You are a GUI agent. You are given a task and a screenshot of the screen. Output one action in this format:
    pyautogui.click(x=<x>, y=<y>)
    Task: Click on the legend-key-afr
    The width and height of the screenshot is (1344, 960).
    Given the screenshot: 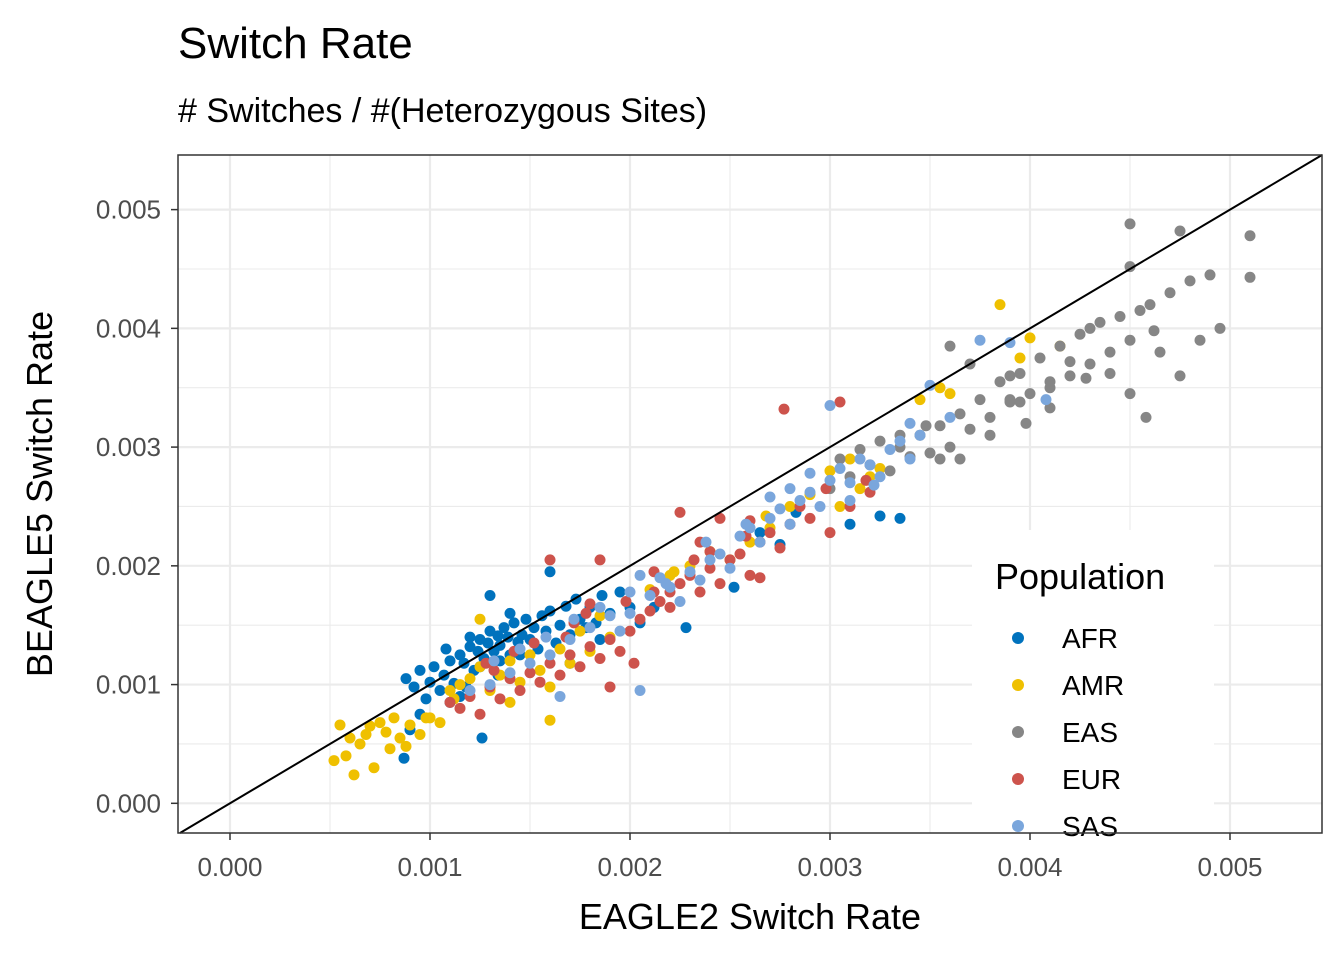 What is the action you would take?
    pyautogui.click(x=1018, y=638)
    